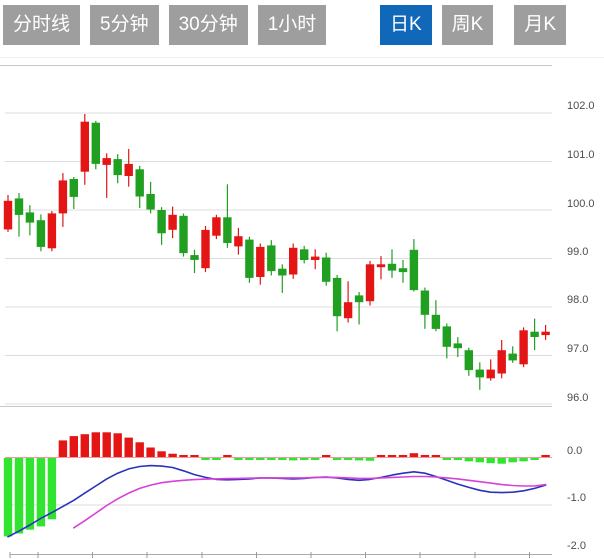  I want to click on macd-axis-label-neg2: -2.0, so click(576, 546).